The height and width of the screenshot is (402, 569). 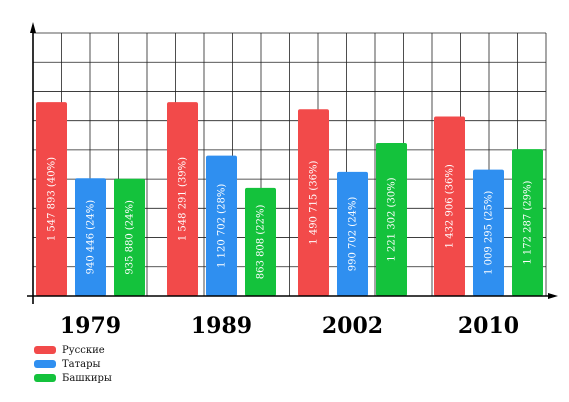 I want to click on bar-value-label: 1 172 287 (29%), so click(x=528, y=222).